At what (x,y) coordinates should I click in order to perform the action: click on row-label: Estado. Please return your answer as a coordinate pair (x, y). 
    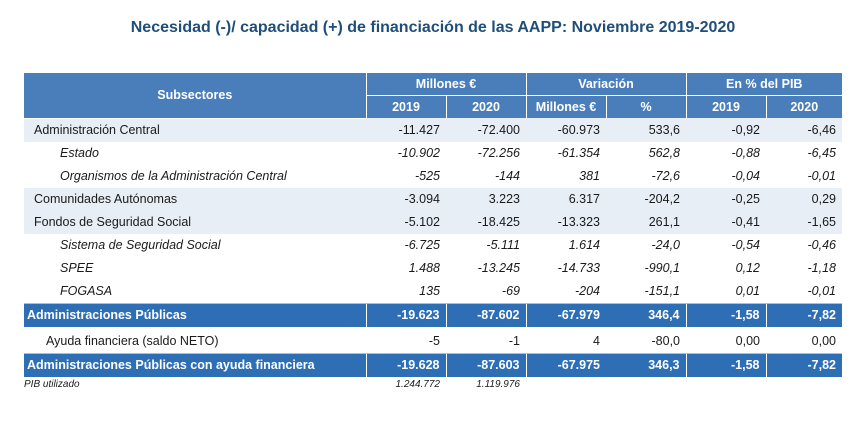
    Looking at the image, I should click on (79, 153).